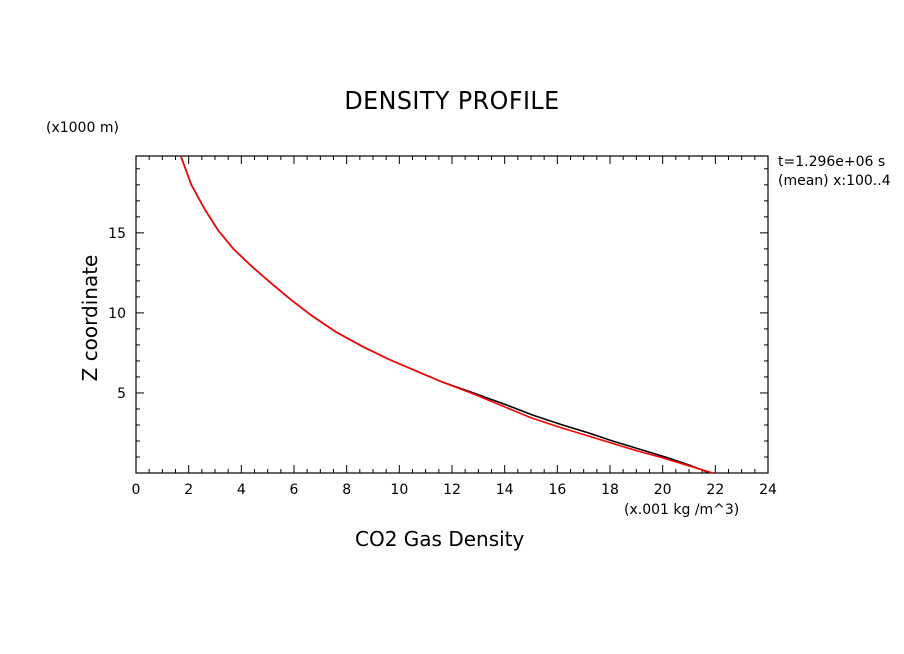 This screenshot has width=904, height=654. I want to click on x-tick-label: 16, so click(557, 490).